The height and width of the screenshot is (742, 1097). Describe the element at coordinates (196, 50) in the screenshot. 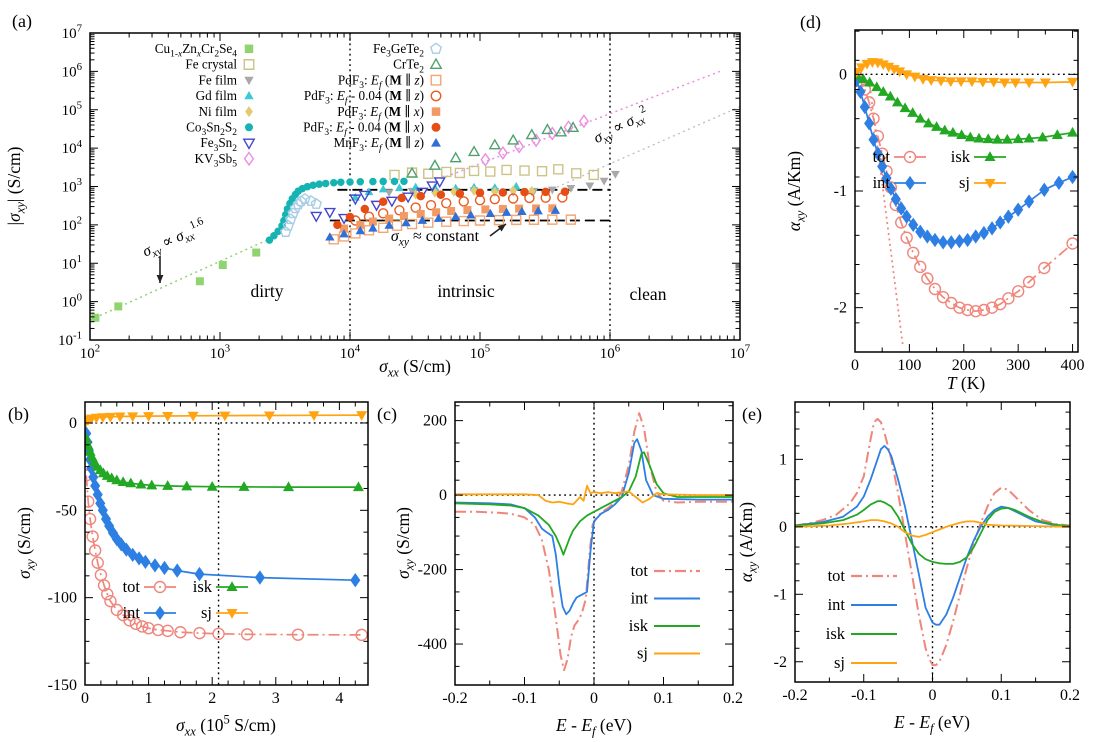

I see `legend-label-cu: Cu1-xZnxCr2Se4` at that location.